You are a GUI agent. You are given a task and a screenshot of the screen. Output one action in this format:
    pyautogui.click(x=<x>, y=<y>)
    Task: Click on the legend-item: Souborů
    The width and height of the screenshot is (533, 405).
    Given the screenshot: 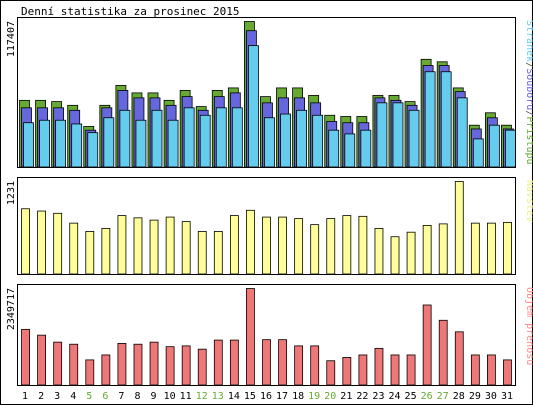 What is the action you would take?
    pyautogui.click(x=528, y=89)
    